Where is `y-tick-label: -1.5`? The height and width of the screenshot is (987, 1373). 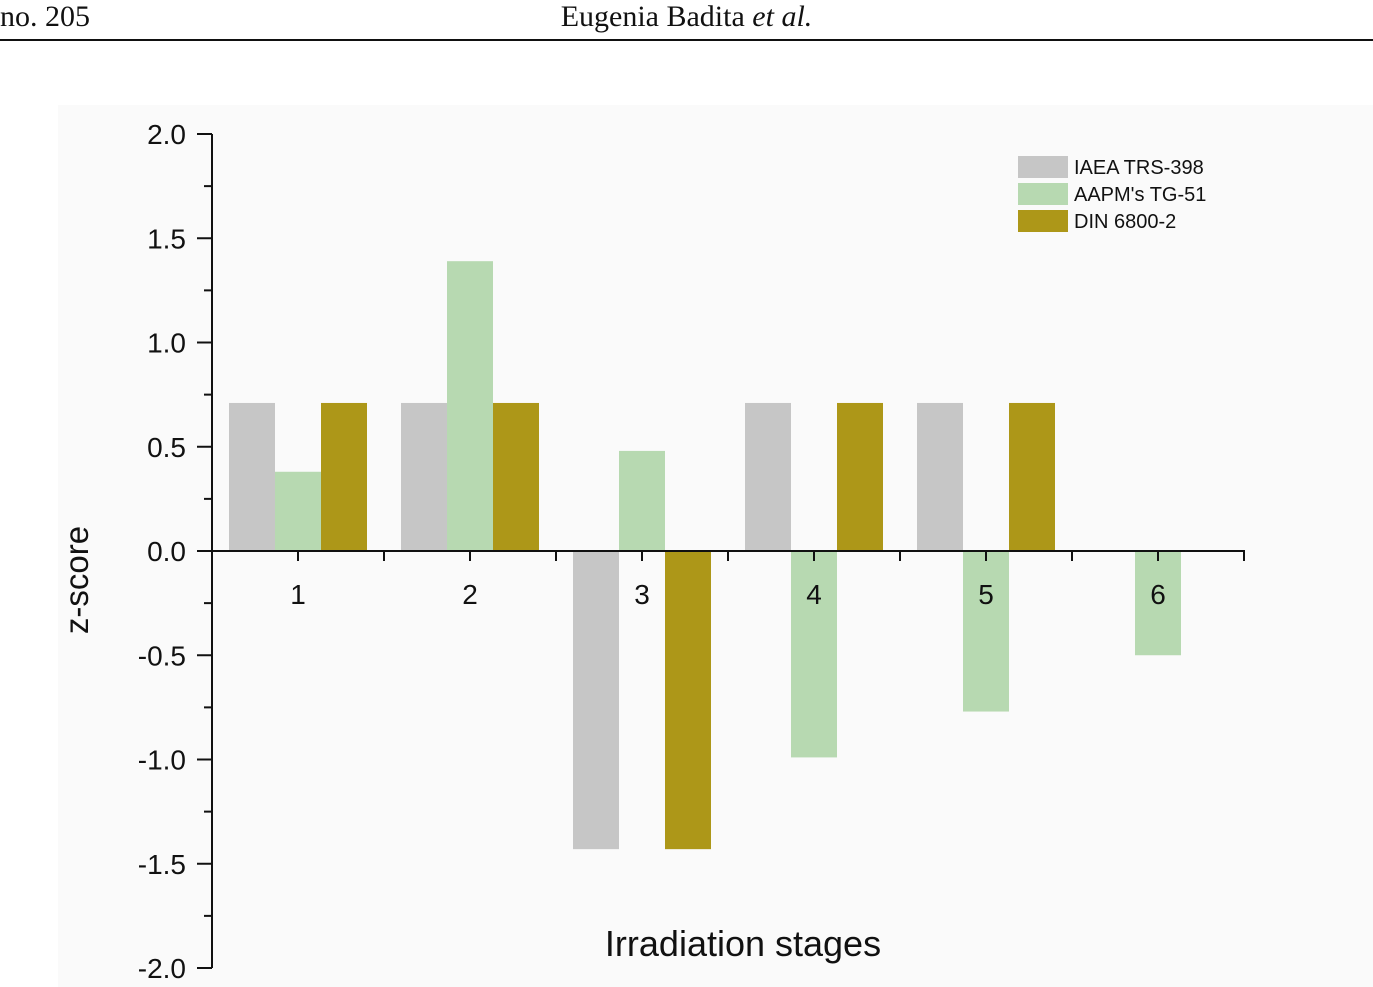
y-tick-label: -1.5 is located at coordinates (162, 864).